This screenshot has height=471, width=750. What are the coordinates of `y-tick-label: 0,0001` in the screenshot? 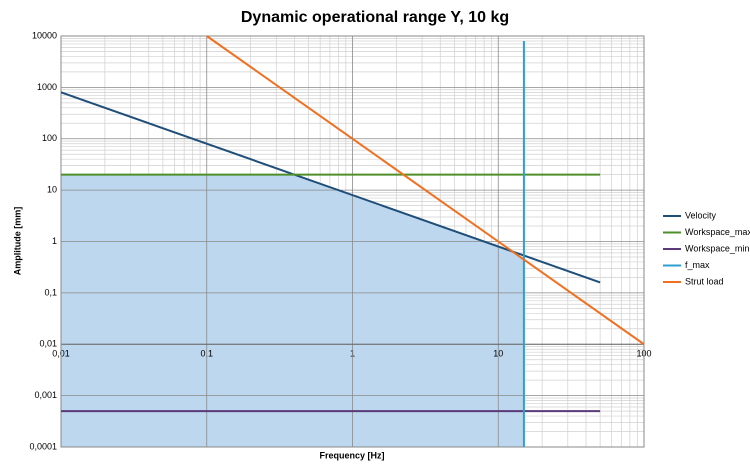 It's located at (43, 446).